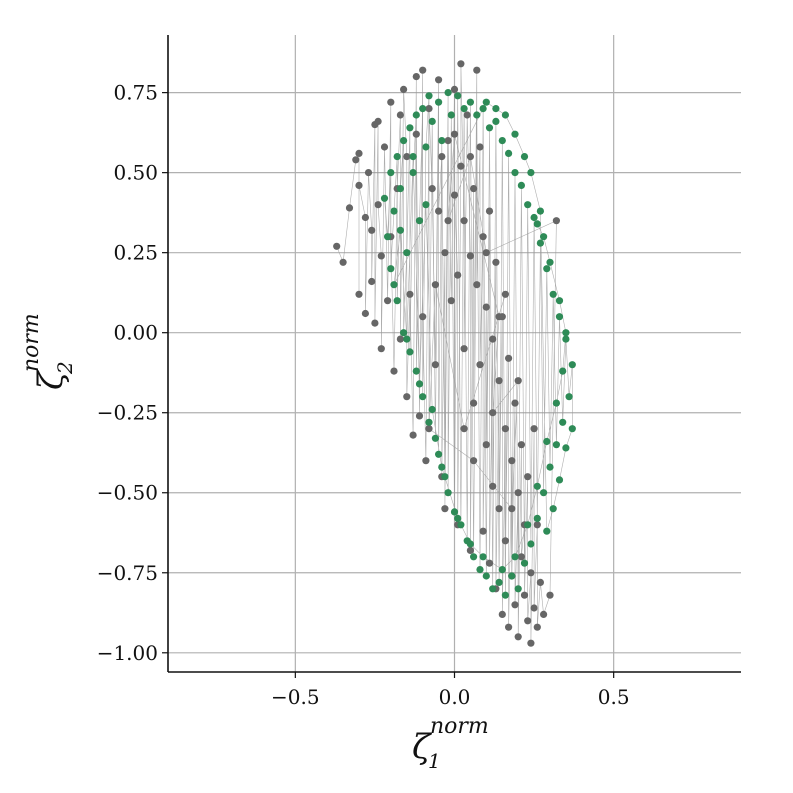 The height and width of the screenshot is (793, 793). I want to click on y-tick-label: 0.00, so click(135, 333).